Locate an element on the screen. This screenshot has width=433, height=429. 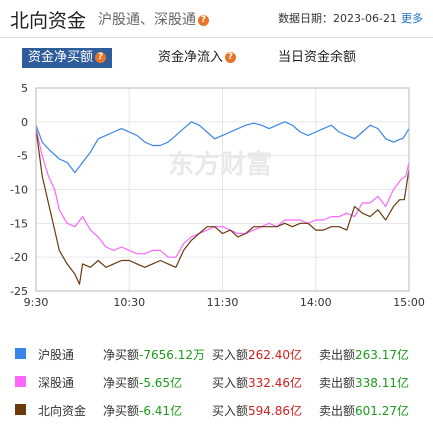
subtitle-text: 沪股通、深股通 is located at coordinates (147, 20).